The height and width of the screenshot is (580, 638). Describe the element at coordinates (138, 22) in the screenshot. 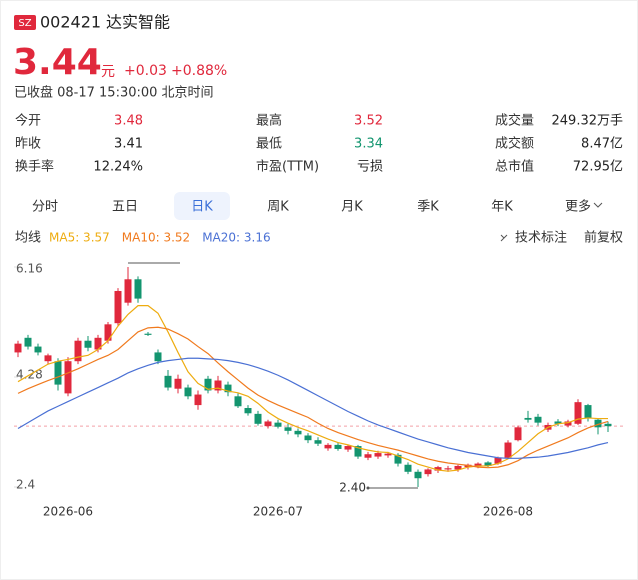

I see `stock-name: 达实智能` at that location.